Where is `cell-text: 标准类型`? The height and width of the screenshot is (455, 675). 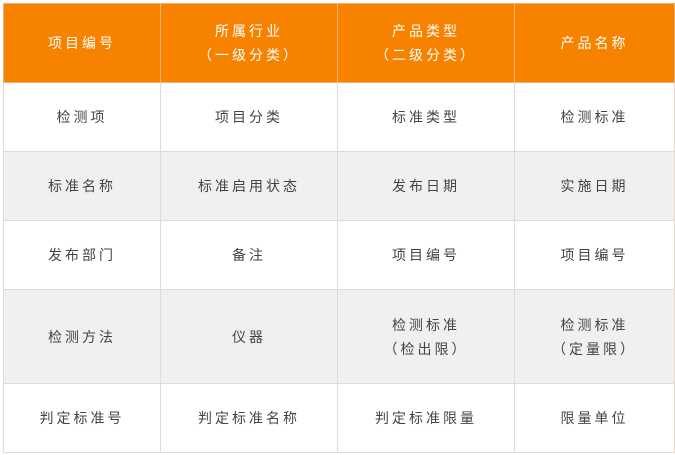 cell-text: 标准类型 is located at coordinates (426, 117).